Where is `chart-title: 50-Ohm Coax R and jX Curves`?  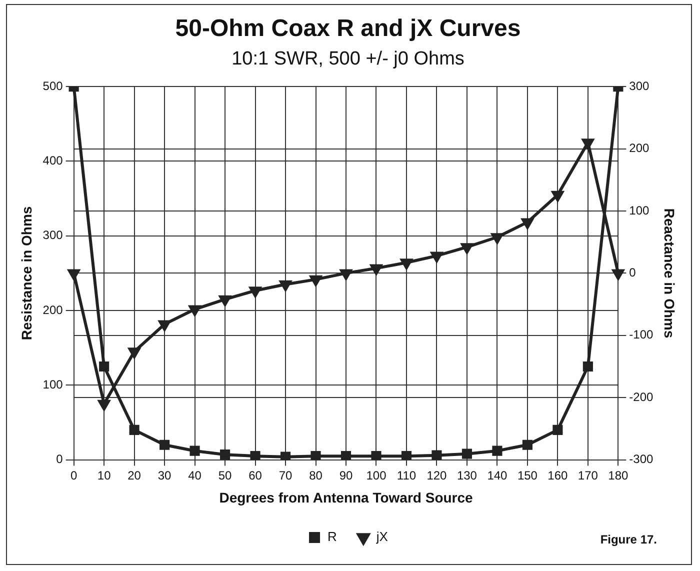
chart-title: 50-Ohm Coax R and jX Curves is located at coordinates (348, 28).